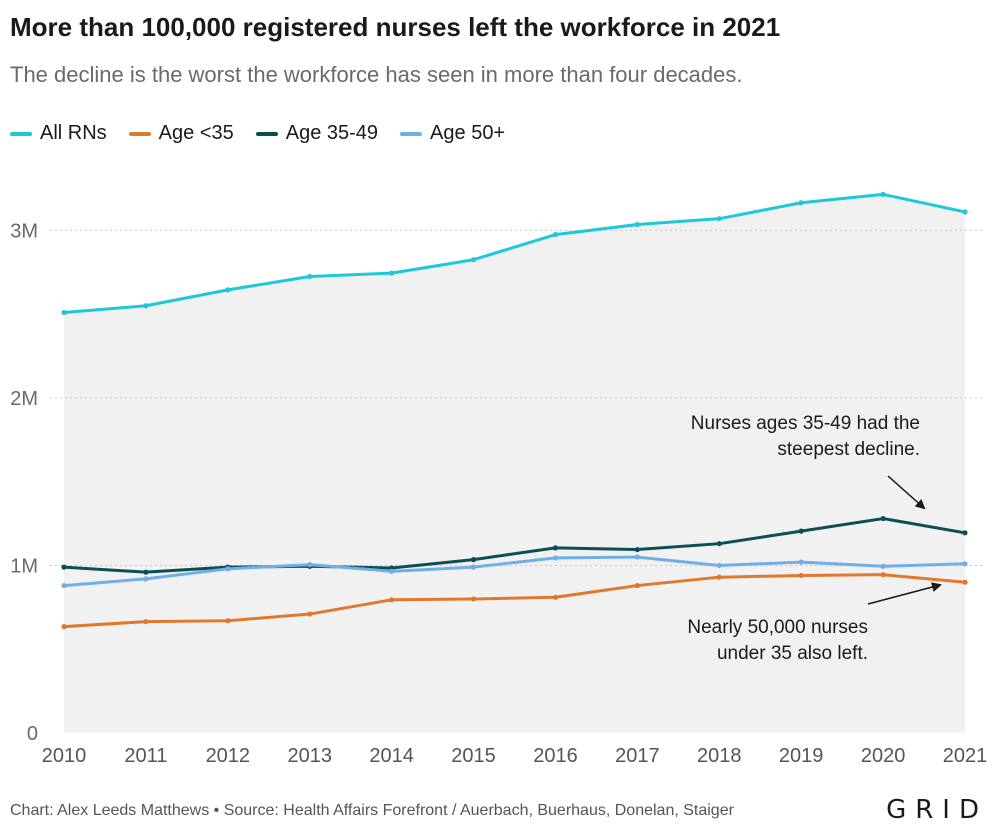  Describe the element at coordinates (719, 756) in the screenshot. I see `x-tick-label: 2018` at that location.